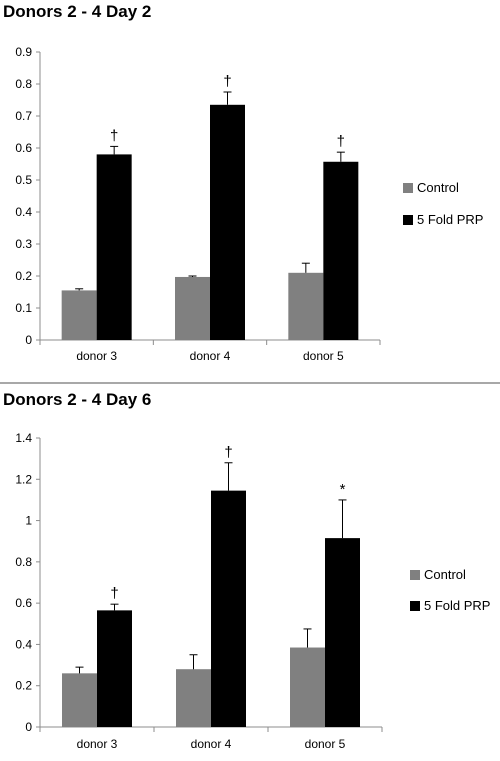 Image resolution: width=500 pixels, height=761 pixels. I want to click on y-tick-label: 0.3, so click(23, 244).